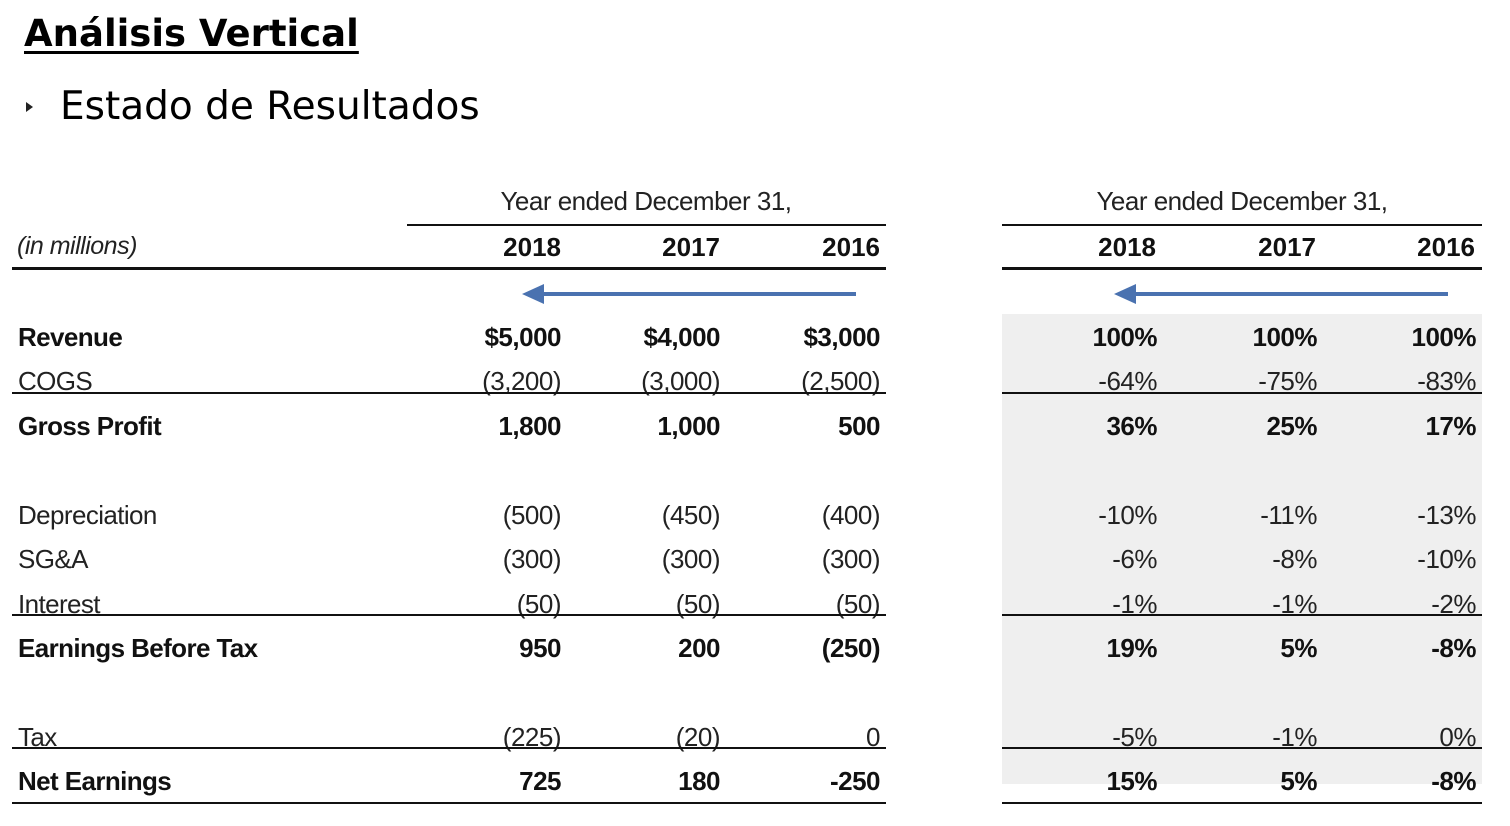  Describe the element at coordinates (873, 737) in the screenshot. I see `amount-cell: 0` at that location.